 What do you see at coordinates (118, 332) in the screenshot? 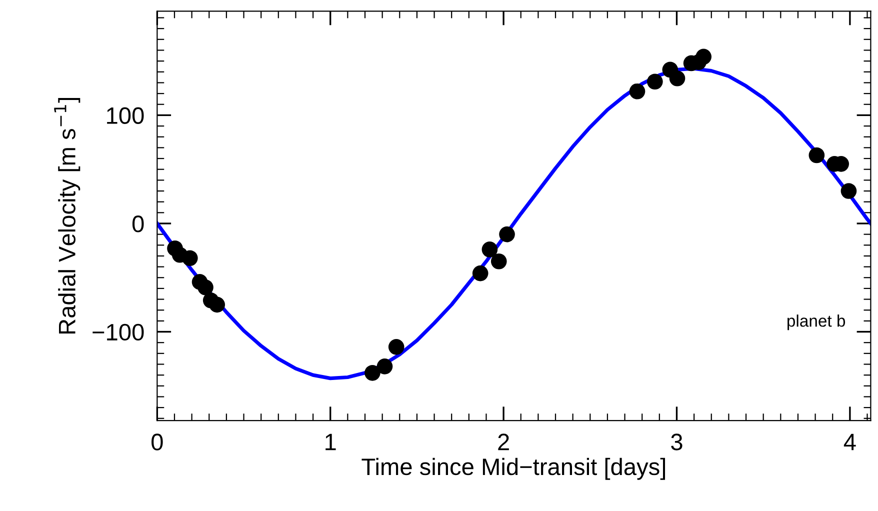
I see `y-tick-label: −100` at bounding box center [118, 332].